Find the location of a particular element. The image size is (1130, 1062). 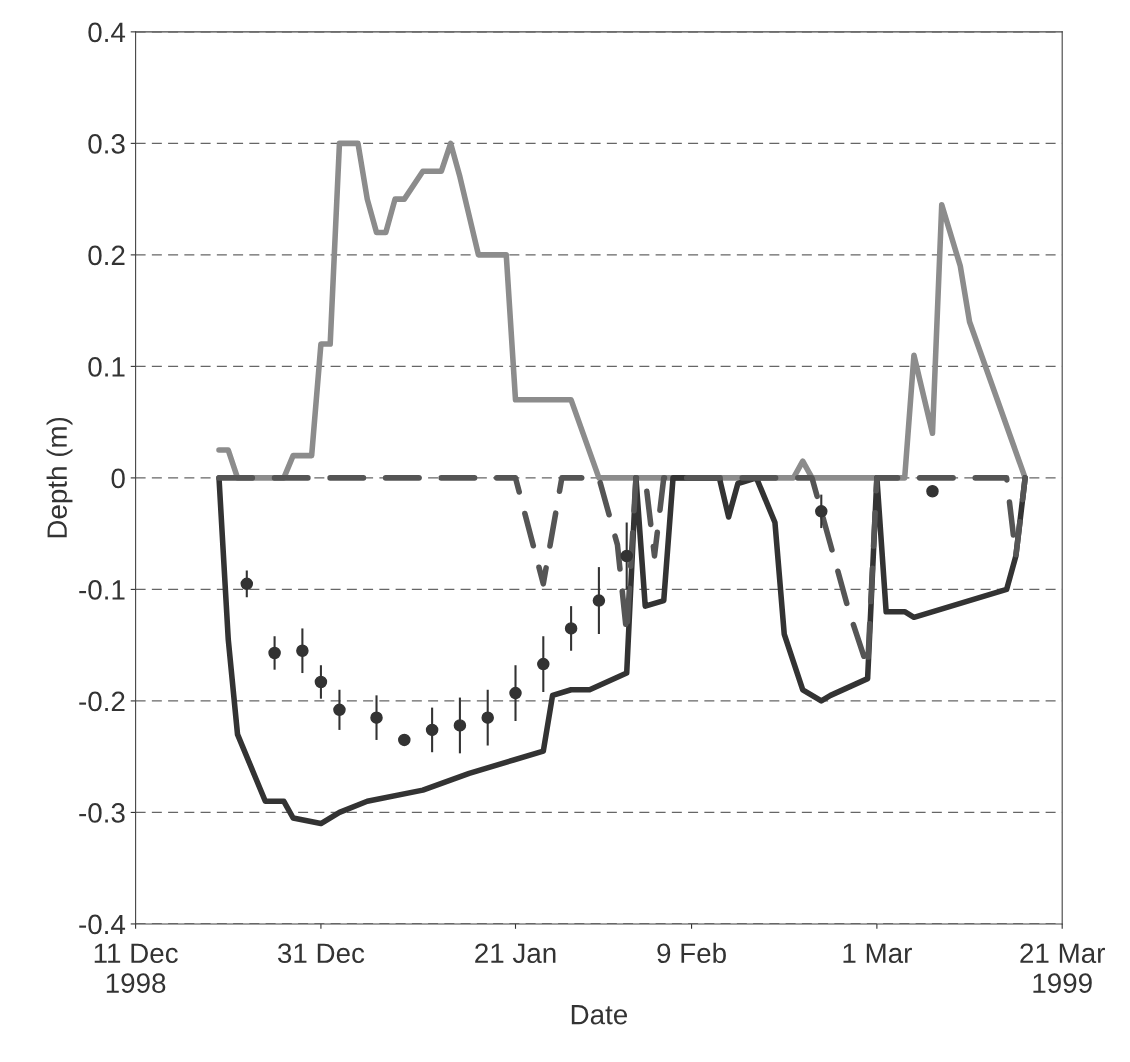

y-tick-label: 0.4 is located at coordinates (107, 32).